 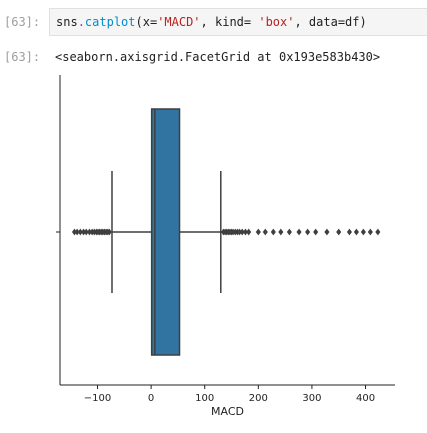 What do you see at coordinates (67, 22) in the screenshot?
I see `code-token-object: sns` at bounding box center [67, 22].